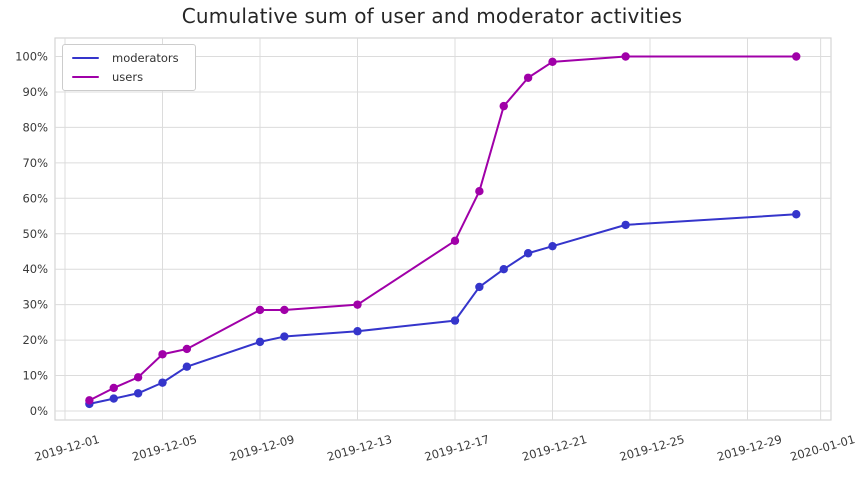  What do you see at coordinates (749, 448) in the screenshot?
I see `x-axis-tick-label: 2019-12-29` at bounding box center [749, 448].